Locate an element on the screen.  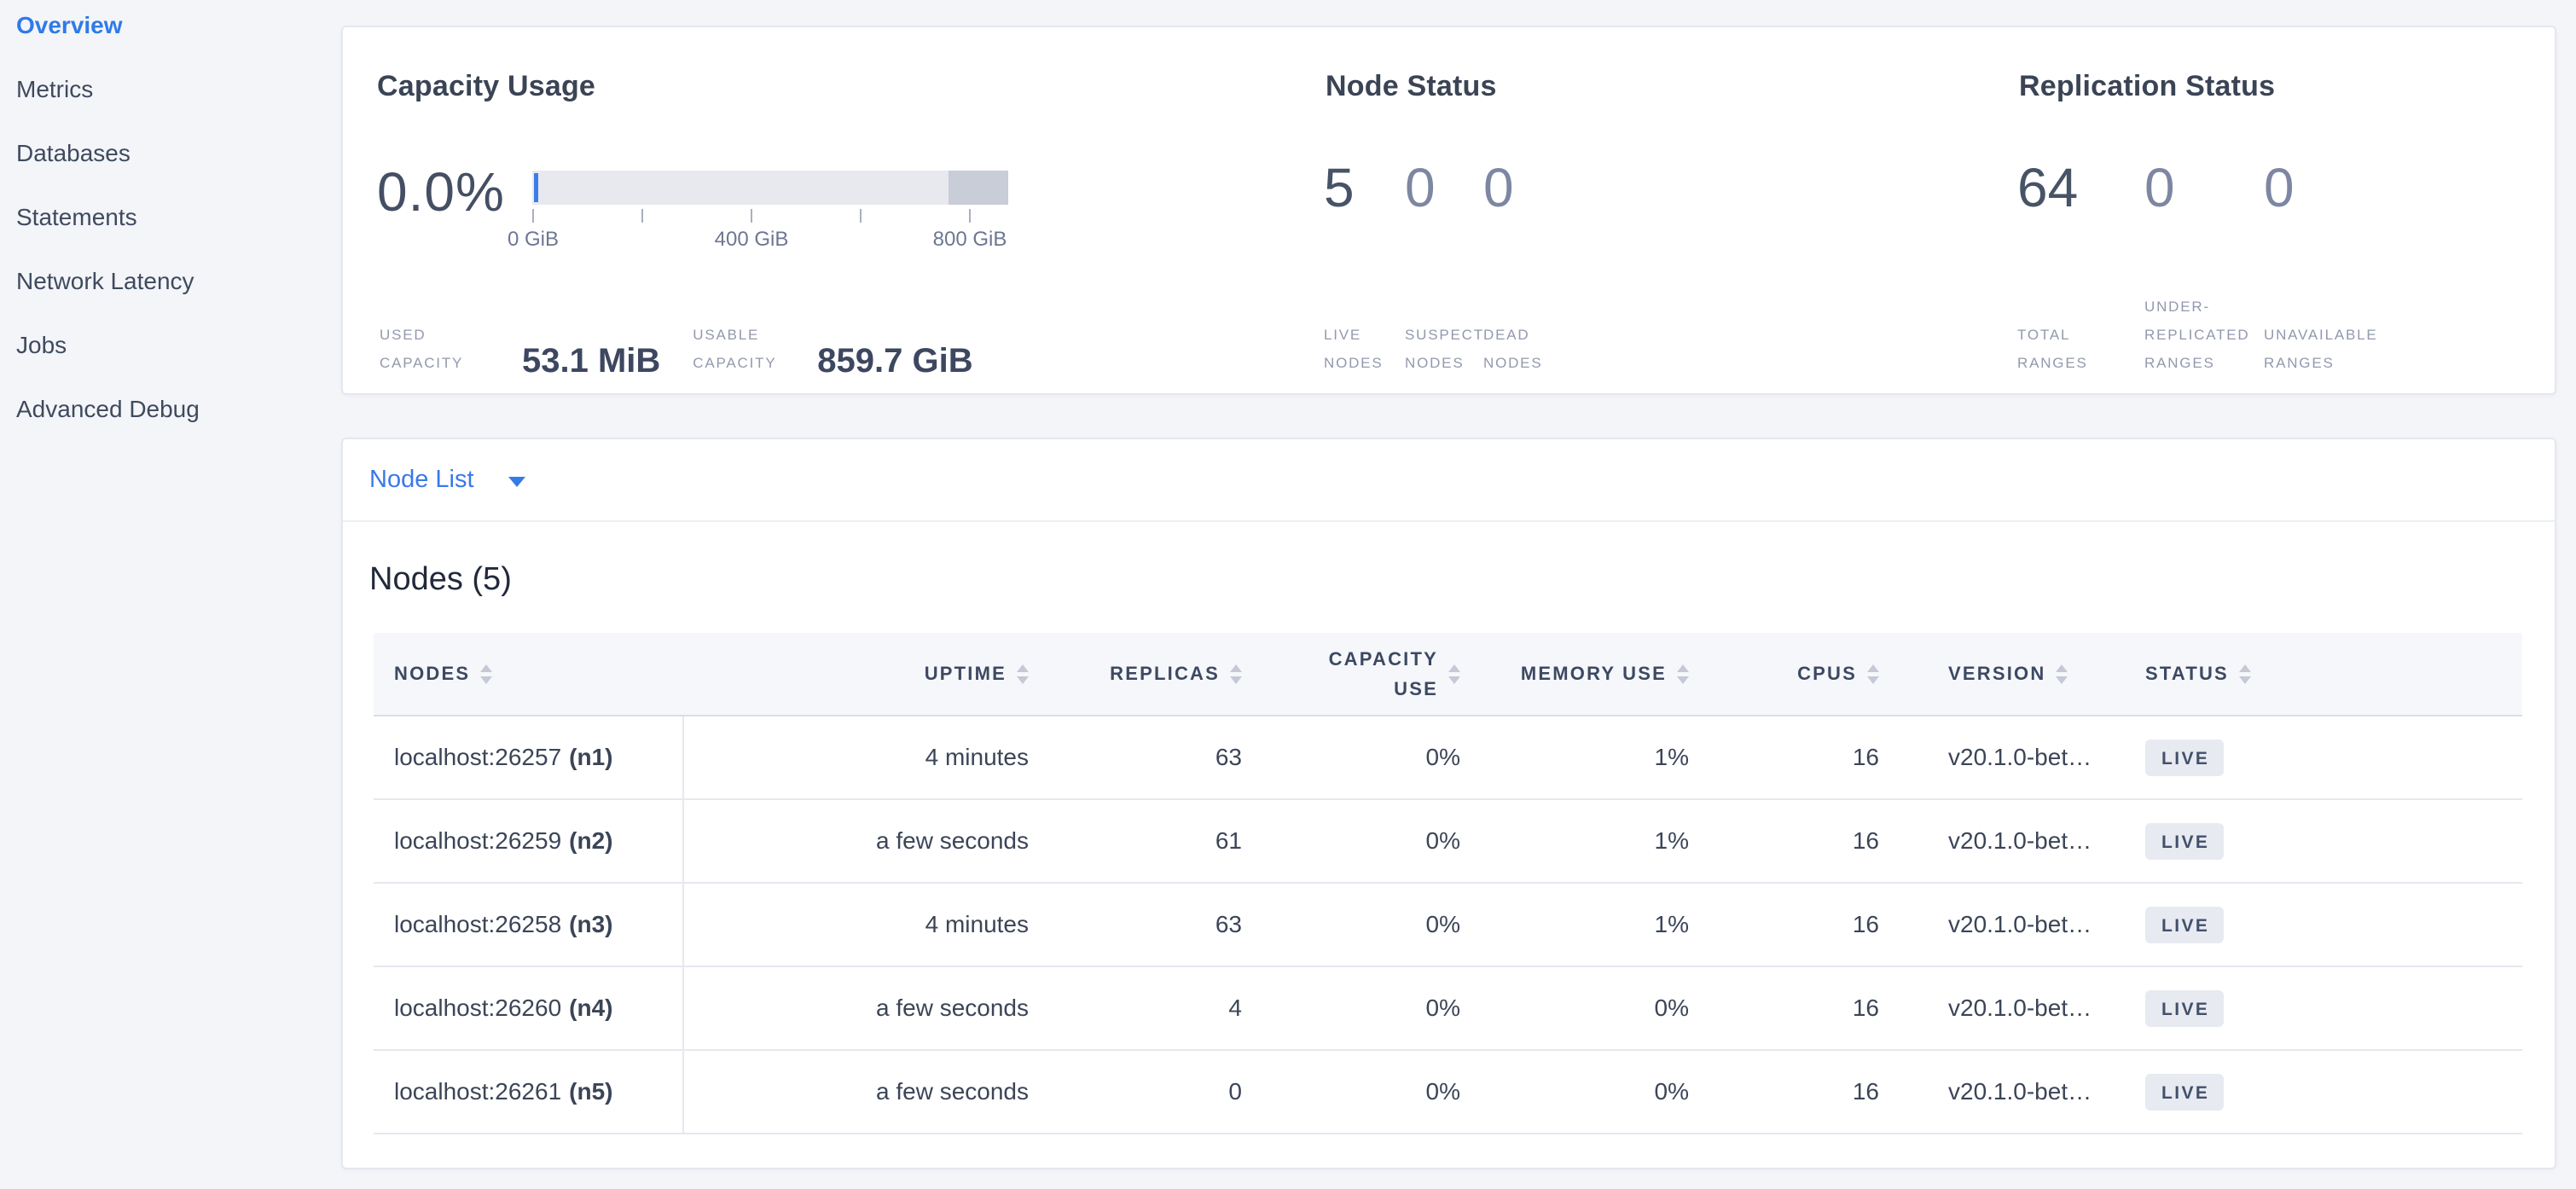
sidebar-item-jobs: Jobs is located at coordinates (41, 344).